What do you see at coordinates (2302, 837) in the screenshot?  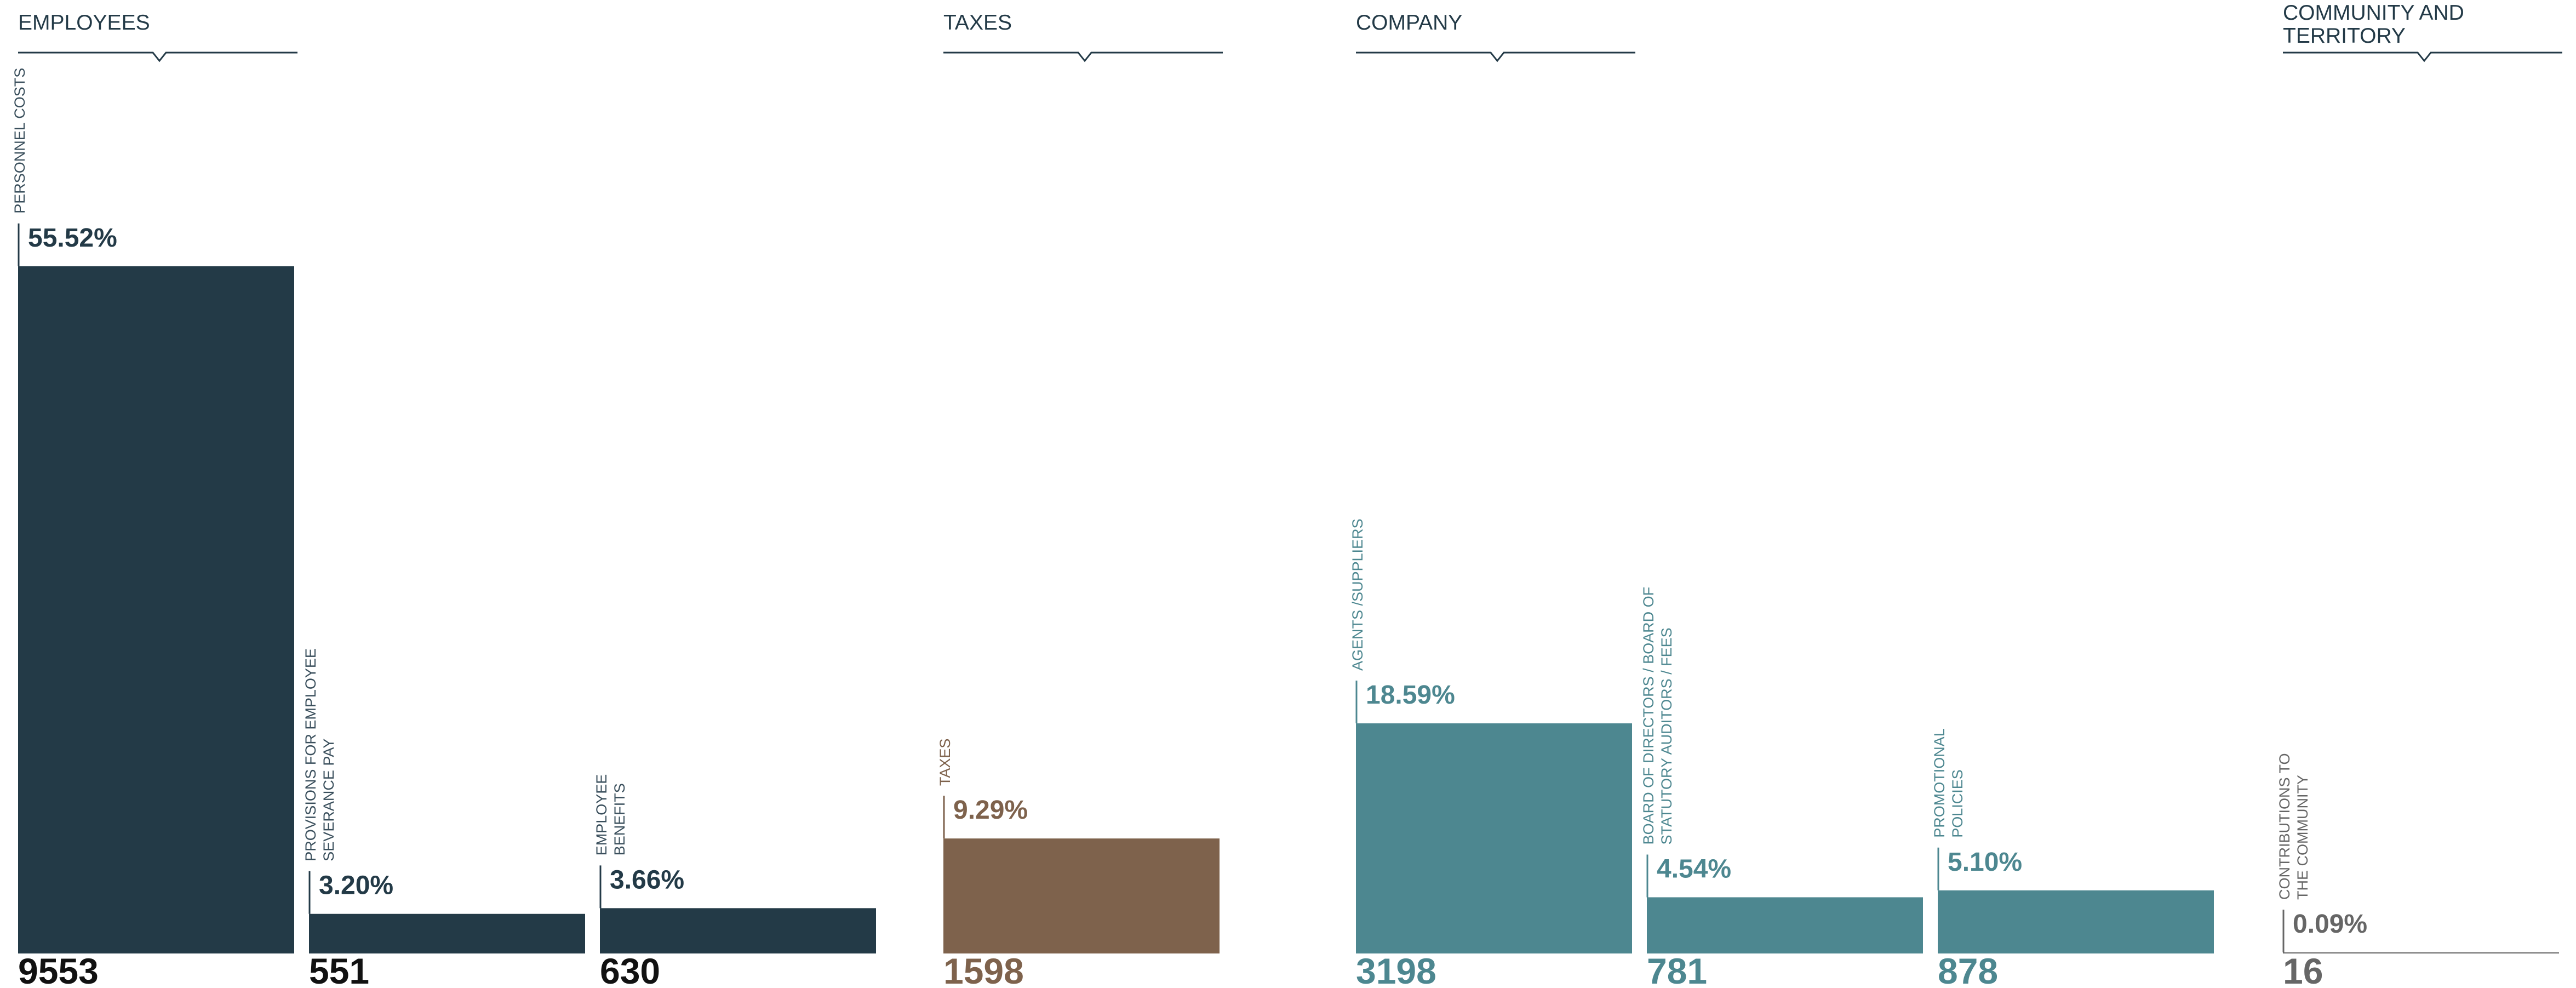 I see `category-label-line: THE COMMUNITY` at bounding box center [2302, 837].